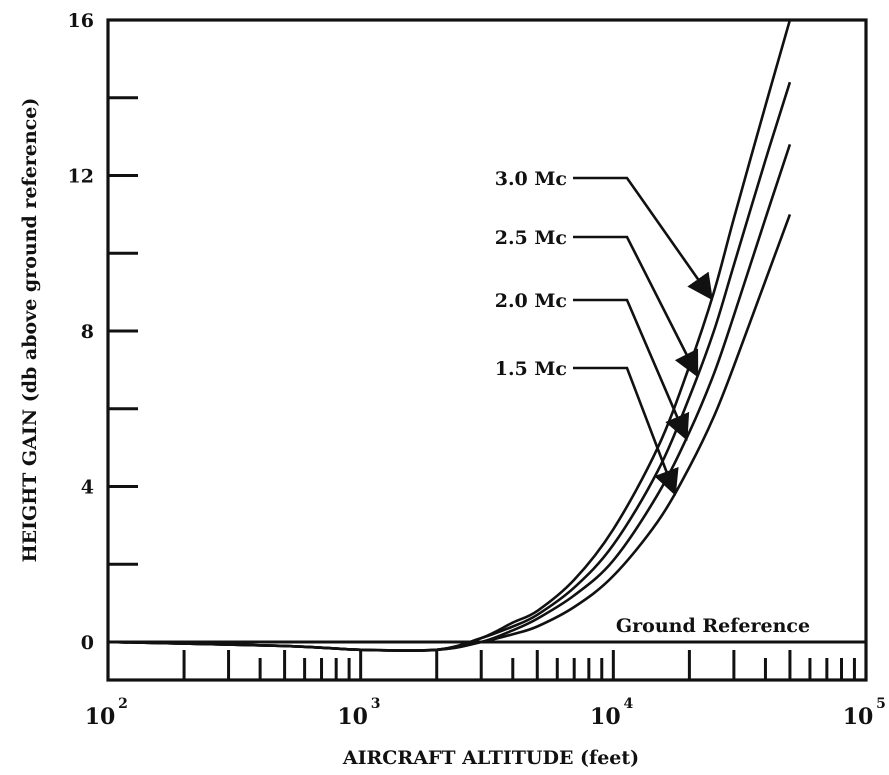  I want to click on series-annotations: 3.0 Mc 2.5 Mc 2.0 Mc 1.5 Mc, so click(604, 332).